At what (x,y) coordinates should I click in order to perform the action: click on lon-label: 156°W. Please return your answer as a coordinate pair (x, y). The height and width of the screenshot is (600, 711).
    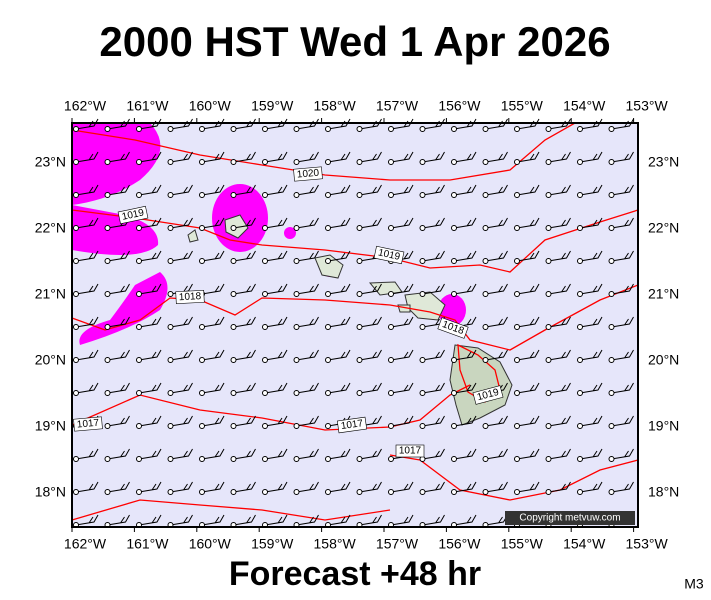
    Looking at the image, I should click on (459, 544).